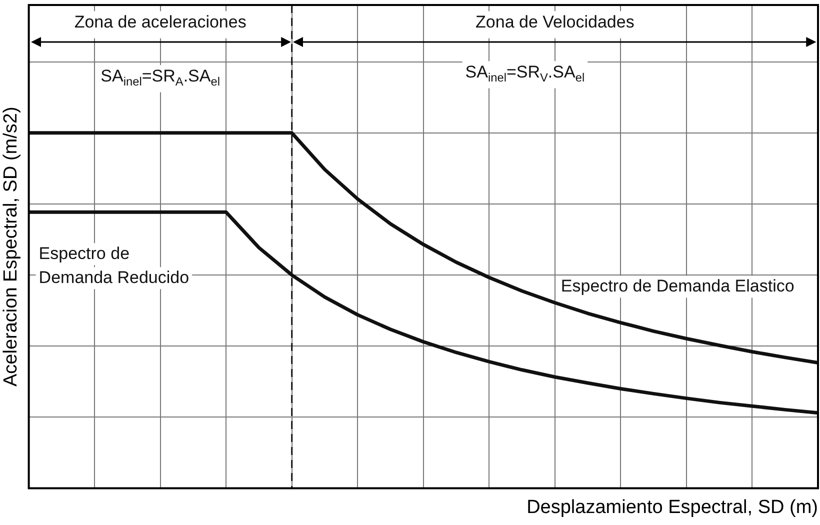  What do you see at coordinates (672, 507) in the screenshot?
I see `x-axis-title: Desplazamiento Espectral, SD (m)` at bounding box center [672, 507].